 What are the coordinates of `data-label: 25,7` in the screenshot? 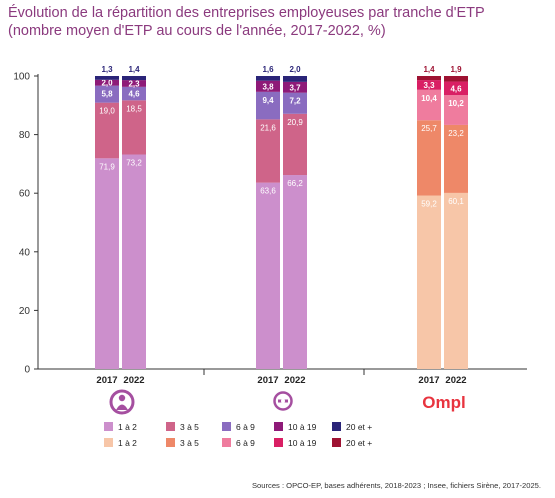 It's located at (429, 128).